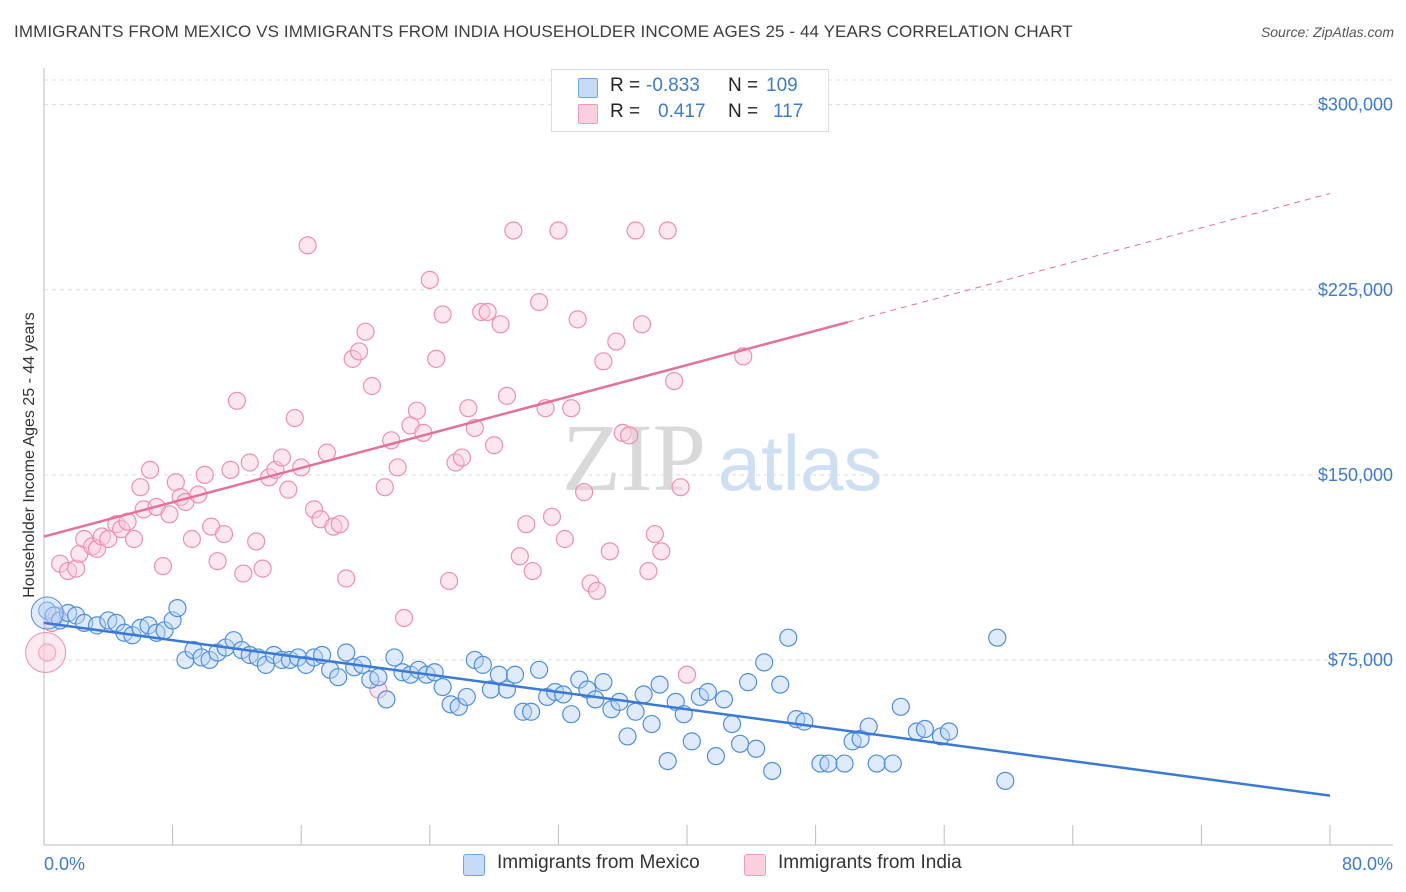 The height and width of the screenshot is (892, 1406). I want to click on watermark: ZIP atlas, so click(722, 457).